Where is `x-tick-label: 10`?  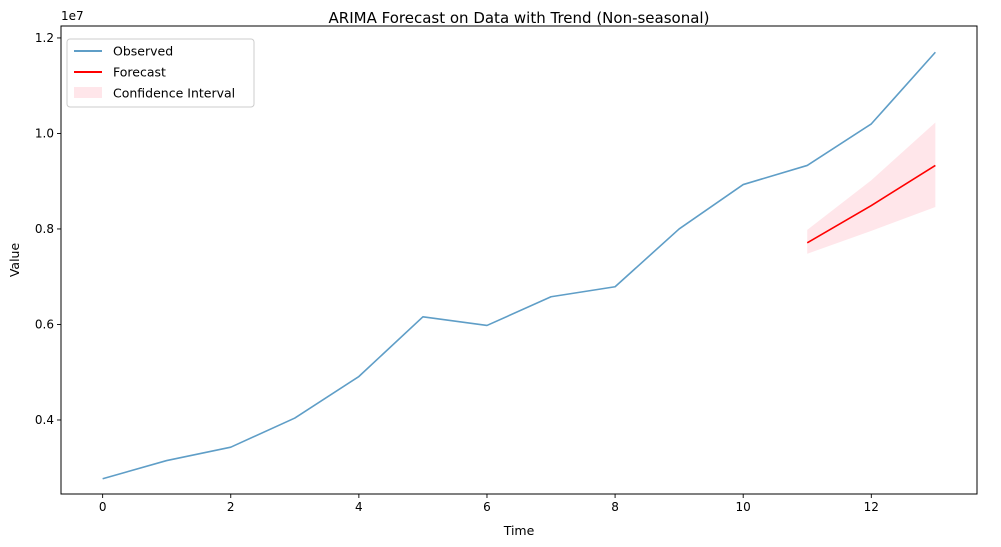 x-tick-label: 10 is located at coordinates (743, 507).